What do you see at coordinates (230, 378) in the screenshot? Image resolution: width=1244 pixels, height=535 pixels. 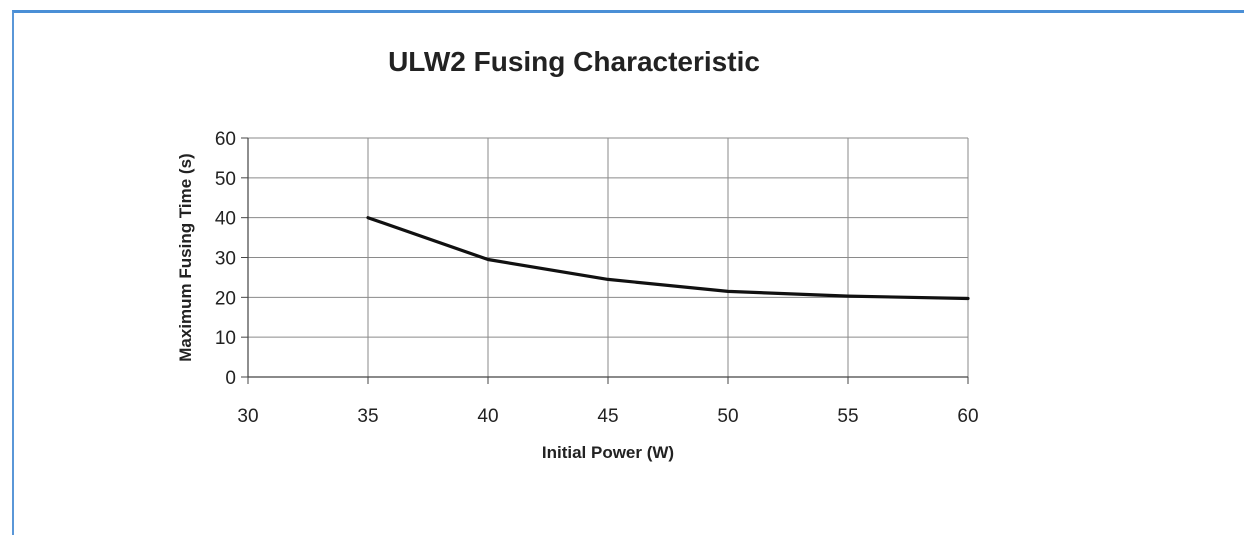 I see `y-tick-label-0: 0` at bounding box center [230, 378].